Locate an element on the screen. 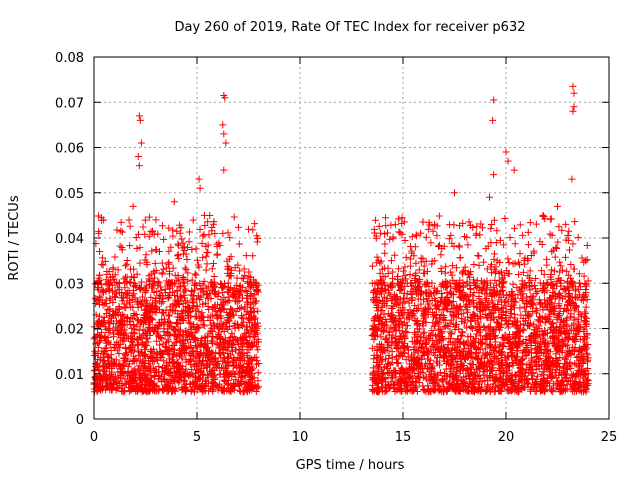 The height and width of the screenshot is (480, 640). x-axis-label: GPS time / hours is located at coordinates (350, 465).